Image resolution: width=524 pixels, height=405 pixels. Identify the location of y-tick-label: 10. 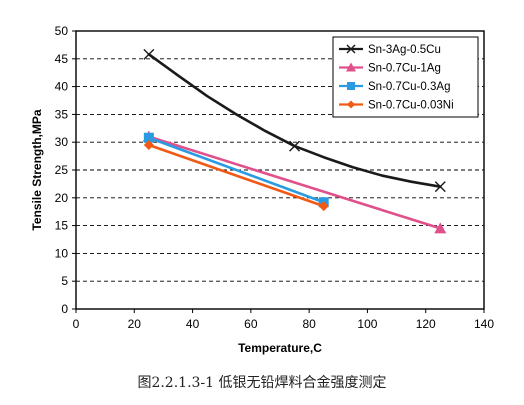
(62, 253).